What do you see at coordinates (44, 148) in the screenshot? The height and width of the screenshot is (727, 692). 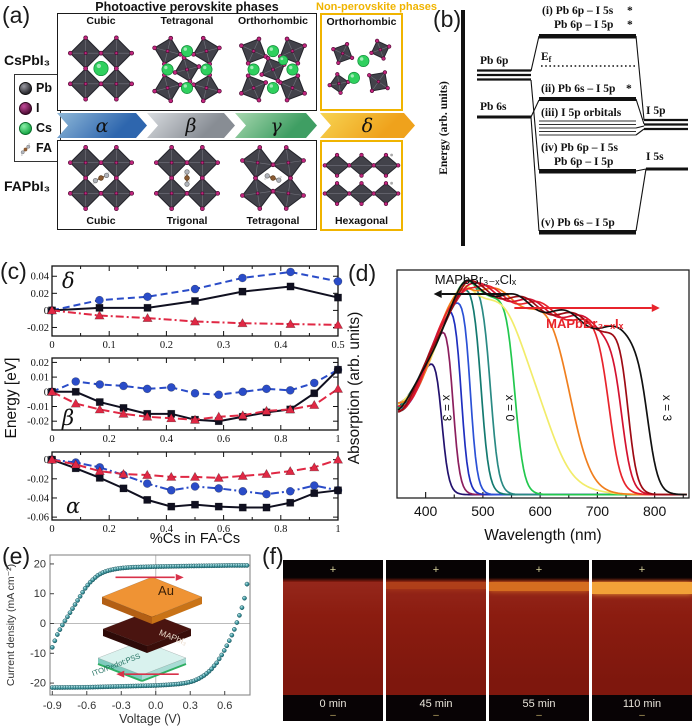 I see `legend-label-fa: FA` at bounding box center [44, 148].